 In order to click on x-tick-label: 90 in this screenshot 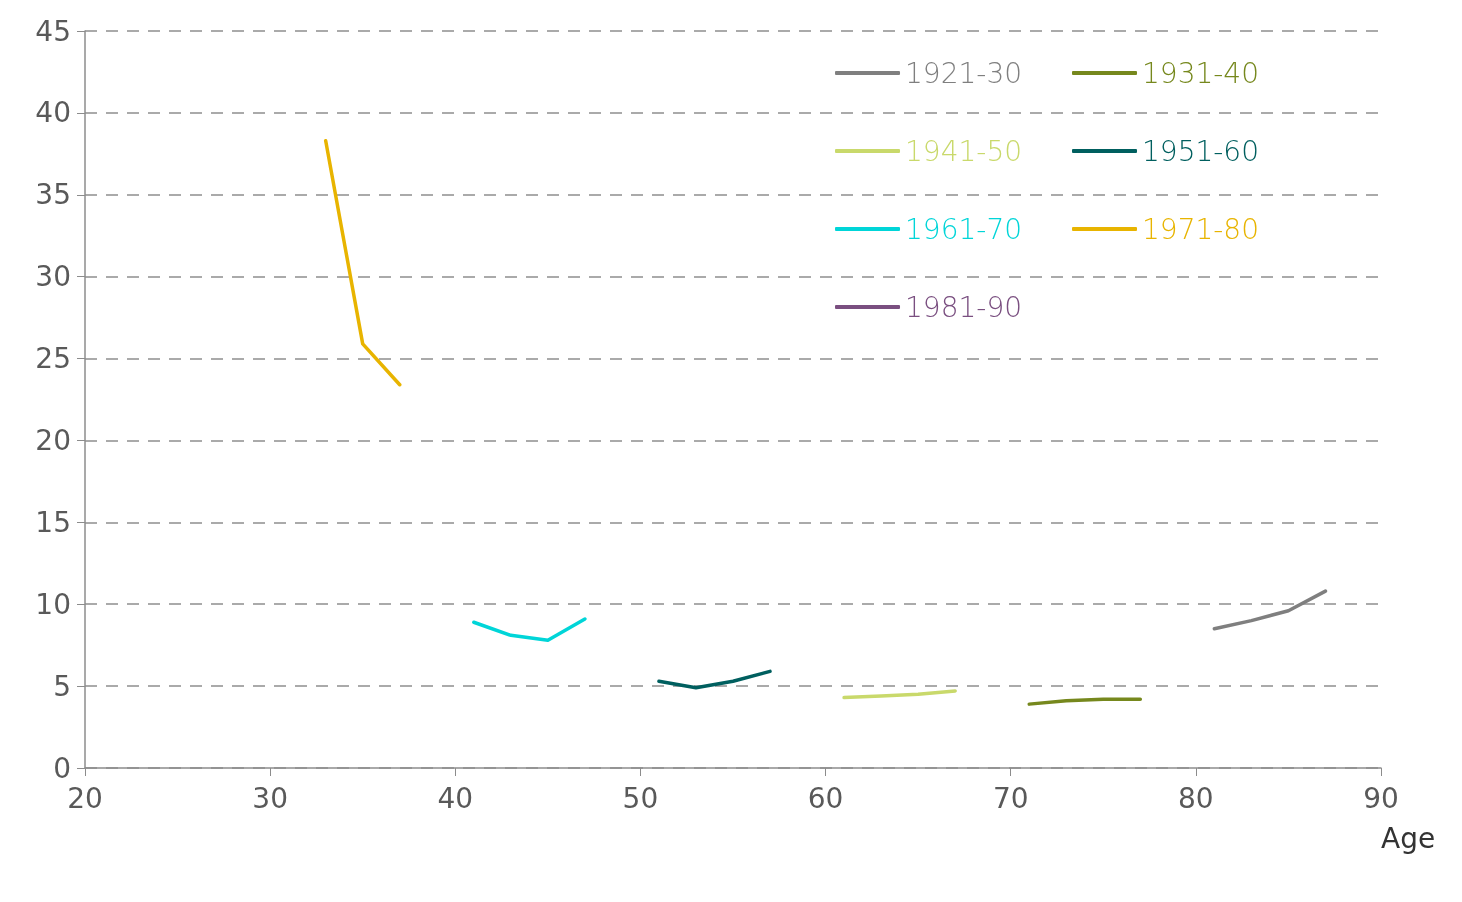, I will do `click(1381, 798)`.